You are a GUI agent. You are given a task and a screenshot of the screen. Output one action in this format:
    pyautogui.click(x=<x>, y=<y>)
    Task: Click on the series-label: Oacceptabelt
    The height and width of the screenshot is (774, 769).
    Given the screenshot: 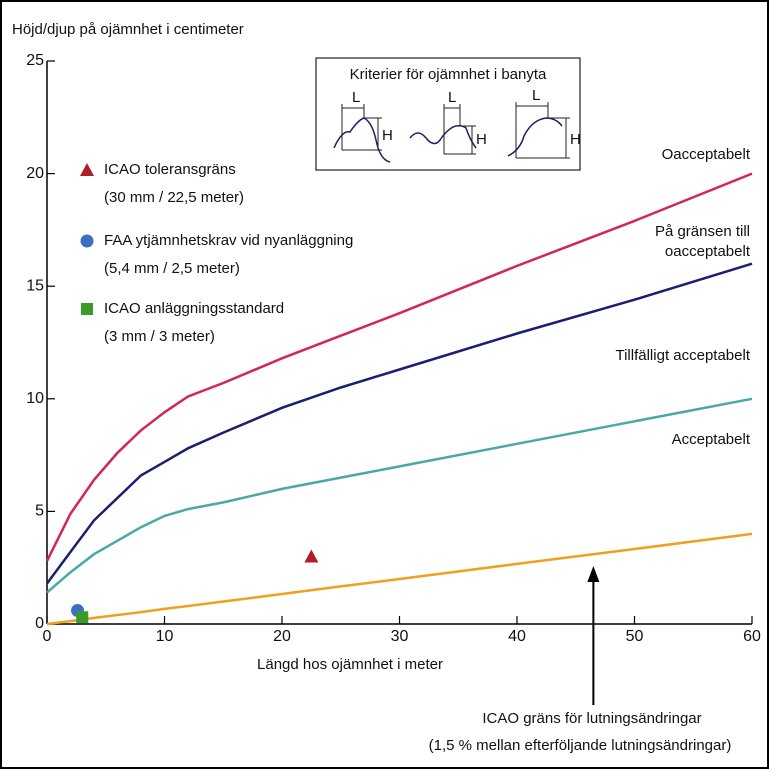 What is the action you would take?
    pyautogui.click(x=705, y=154)
    